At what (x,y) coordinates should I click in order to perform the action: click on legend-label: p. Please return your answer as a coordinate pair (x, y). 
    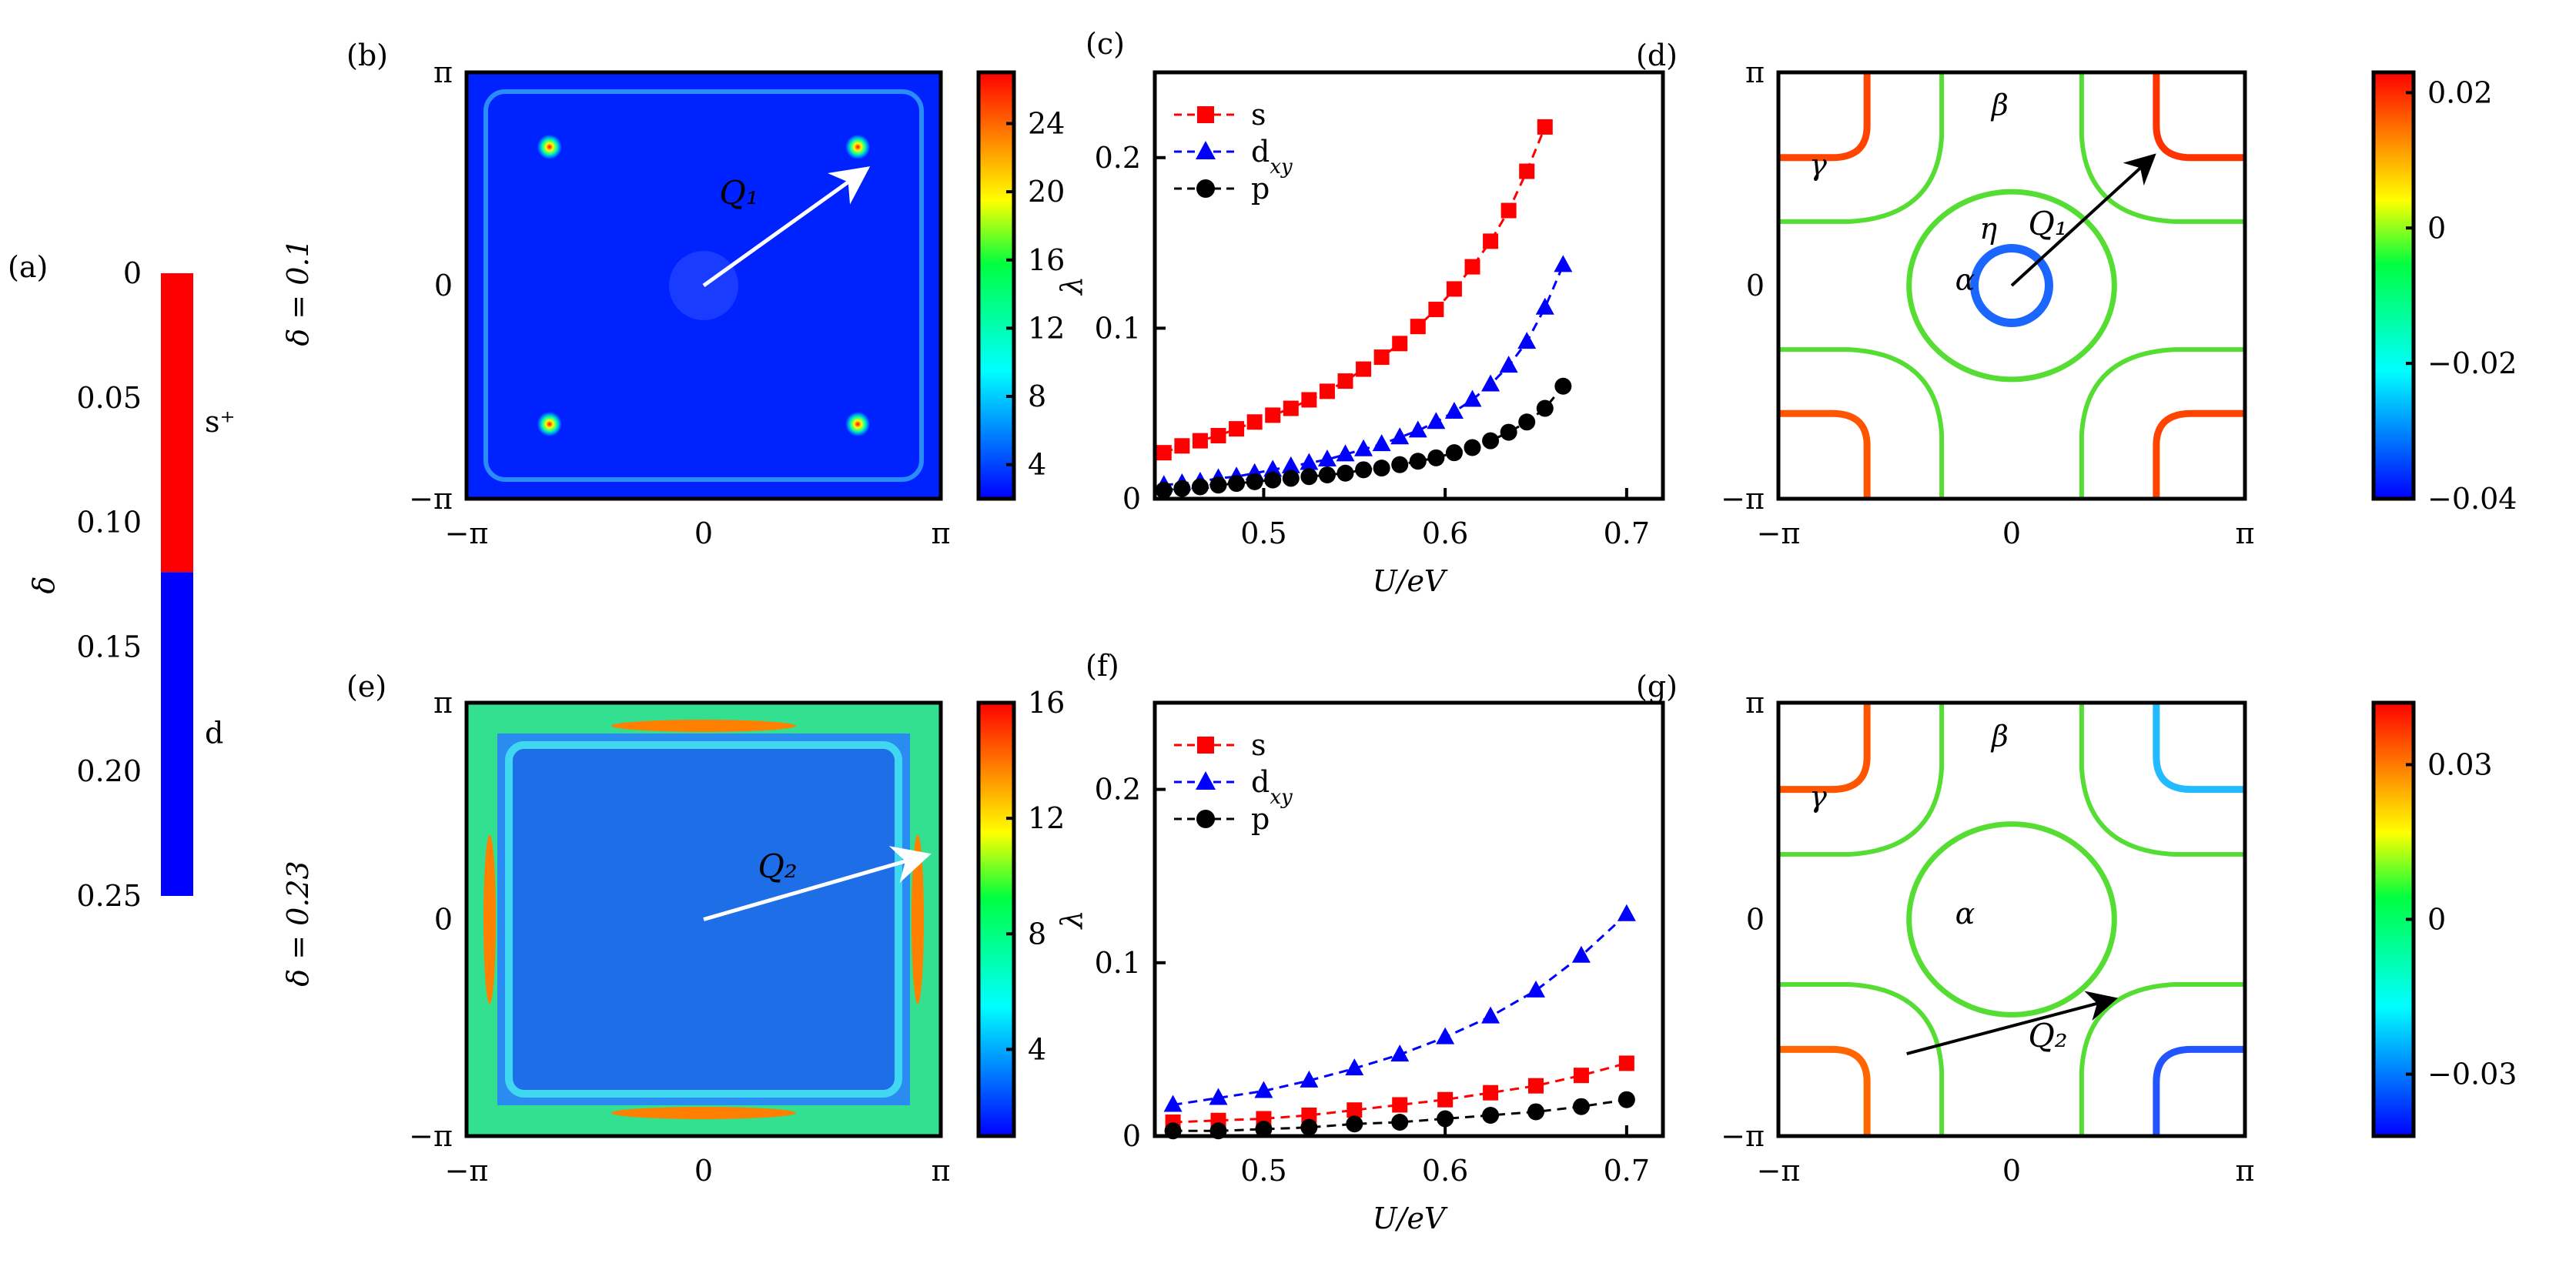
    Looking at the image, I should click on (1261, 819).